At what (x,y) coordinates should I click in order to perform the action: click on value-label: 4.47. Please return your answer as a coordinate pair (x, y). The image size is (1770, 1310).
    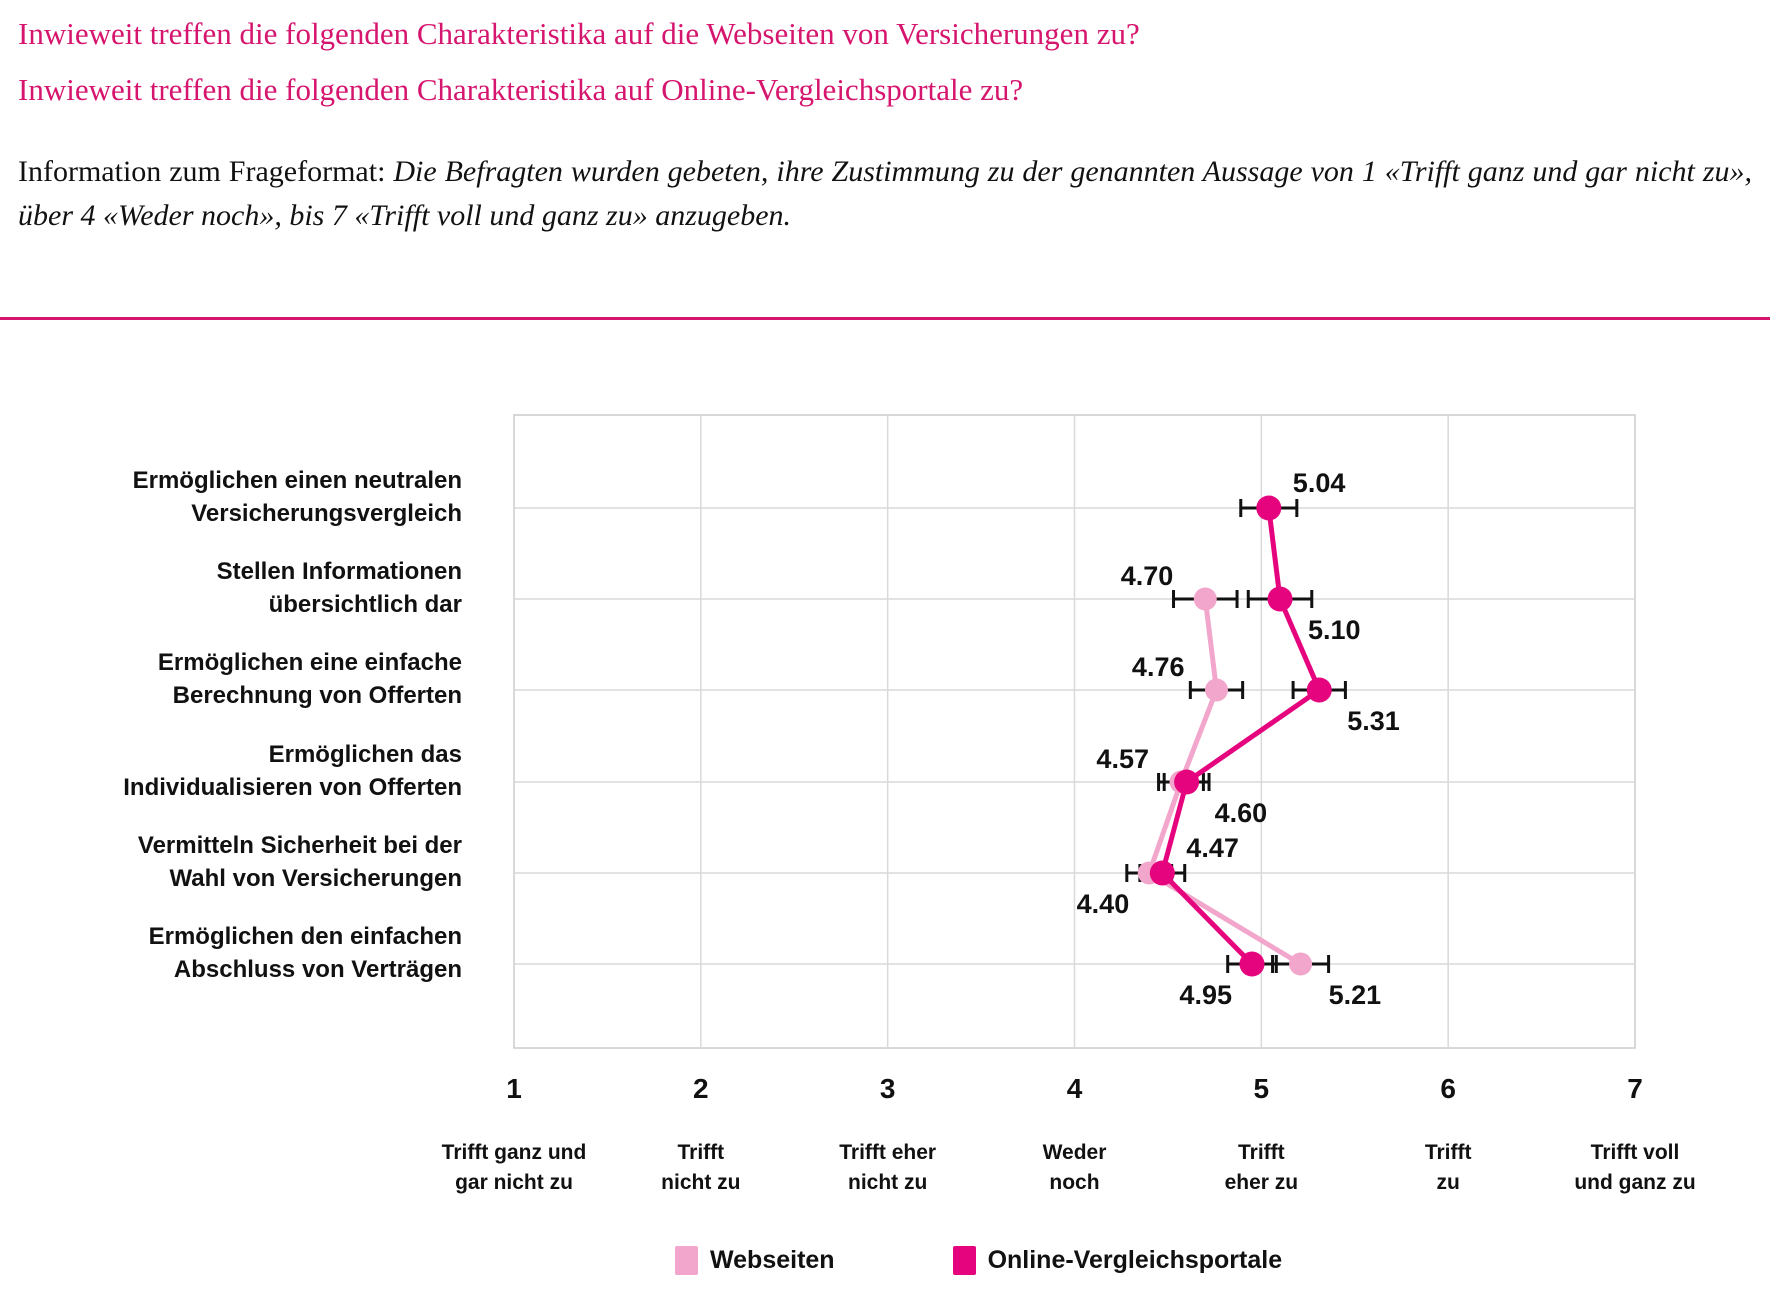
    Looking at the image, I should click on (1212, 848).